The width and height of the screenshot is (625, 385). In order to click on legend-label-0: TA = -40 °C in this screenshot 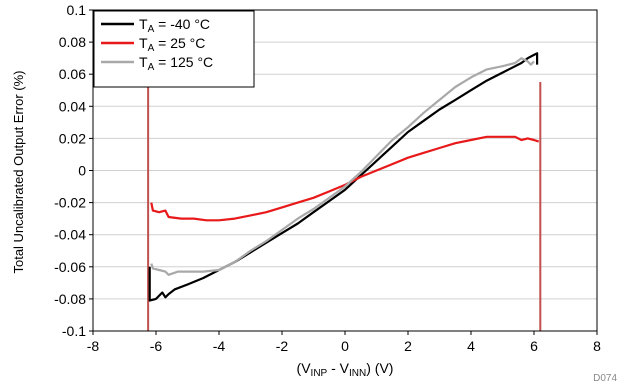, I will do `click(174, 25)`.